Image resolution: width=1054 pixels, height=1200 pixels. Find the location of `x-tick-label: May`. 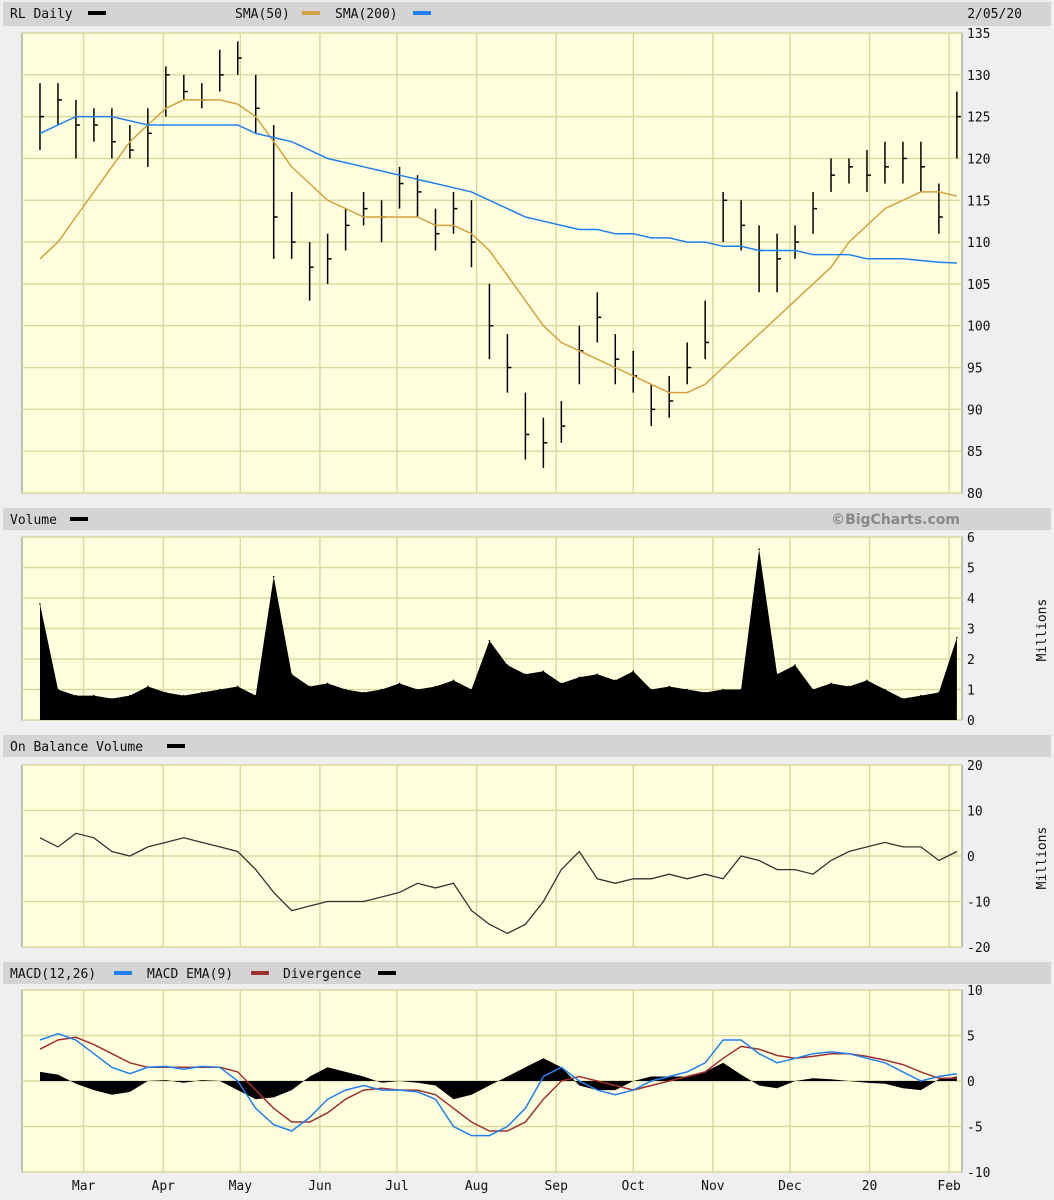

x-tick-label: May is located at coordinates (241, 1186).